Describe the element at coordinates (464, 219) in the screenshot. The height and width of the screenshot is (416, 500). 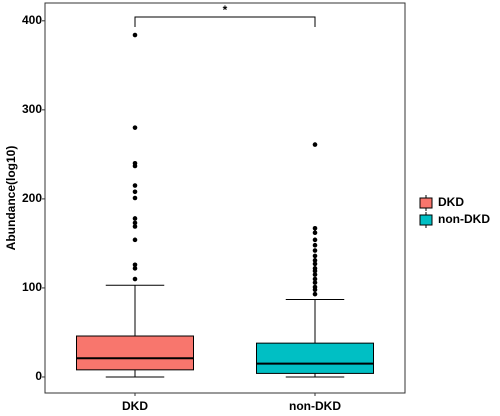
I see `legend-label: non-DKD` at that location.